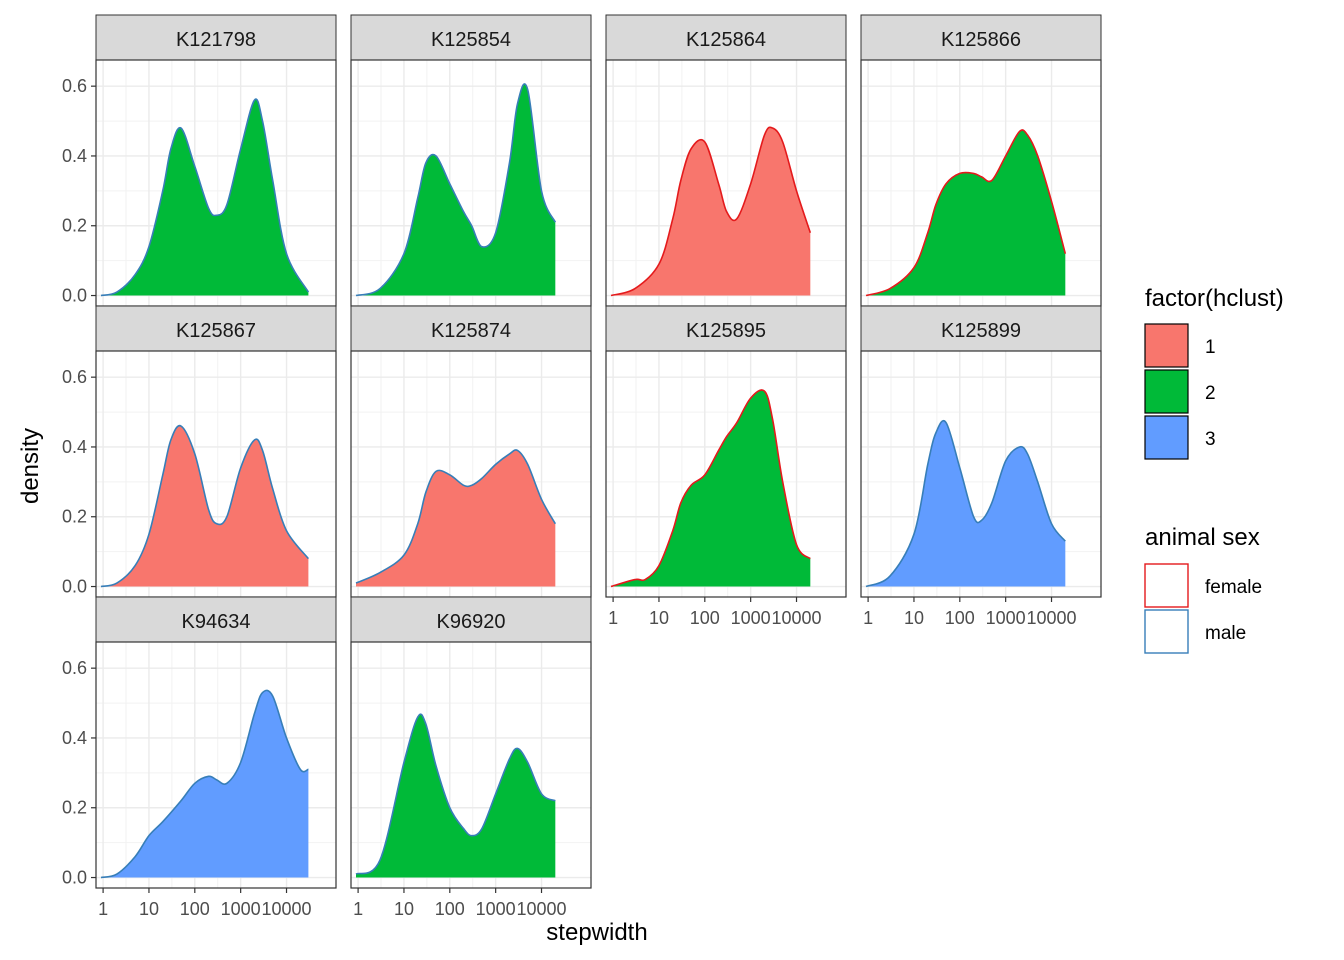  I want to click on fill-legend-label: 3, so click(1210, 439).